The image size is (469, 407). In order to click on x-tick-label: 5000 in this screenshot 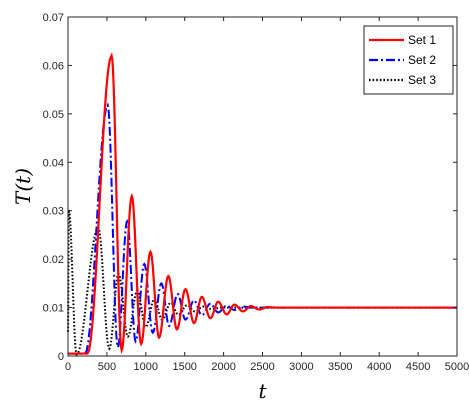, I will do `click(457, 367)`.